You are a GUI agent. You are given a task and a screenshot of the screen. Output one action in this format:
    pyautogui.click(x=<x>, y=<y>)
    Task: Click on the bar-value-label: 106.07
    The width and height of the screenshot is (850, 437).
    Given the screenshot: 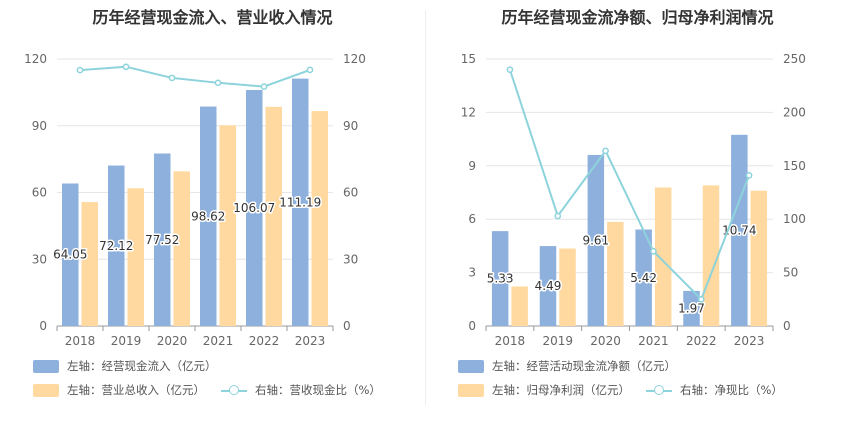 What is the action you would take?
    pyautogui.click(x=254, y=208)
    